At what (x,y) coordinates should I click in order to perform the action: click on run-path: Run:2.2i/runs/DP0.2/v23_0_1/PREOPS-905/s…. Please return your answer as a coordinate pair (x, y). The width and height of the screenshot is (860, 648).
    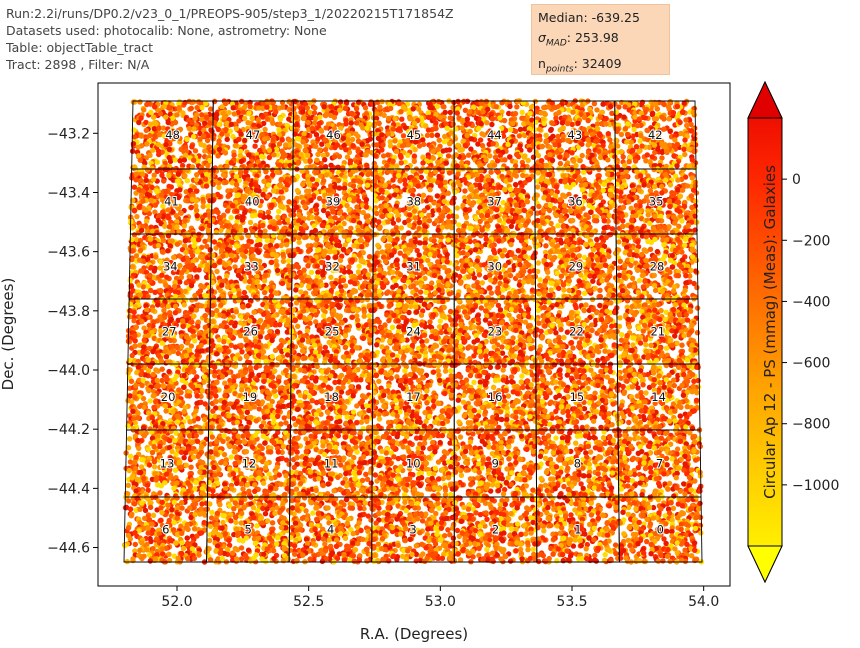
    Looking at the image, I should click on (230, 13).